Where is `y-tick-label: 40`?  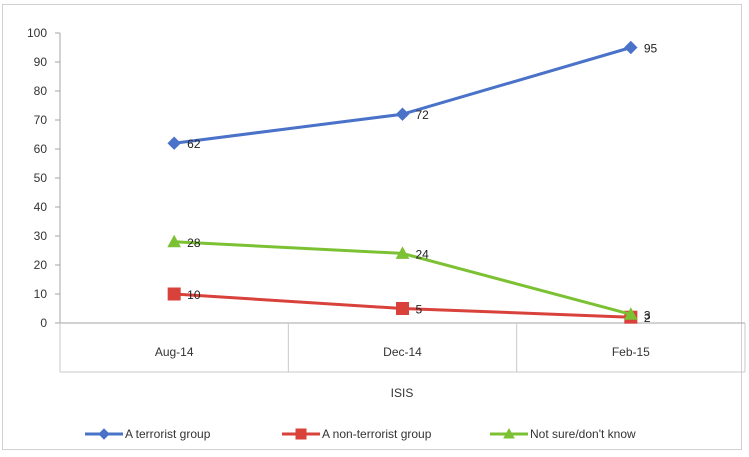 y-tick-label: 40 is located at coordinates (41, 207).